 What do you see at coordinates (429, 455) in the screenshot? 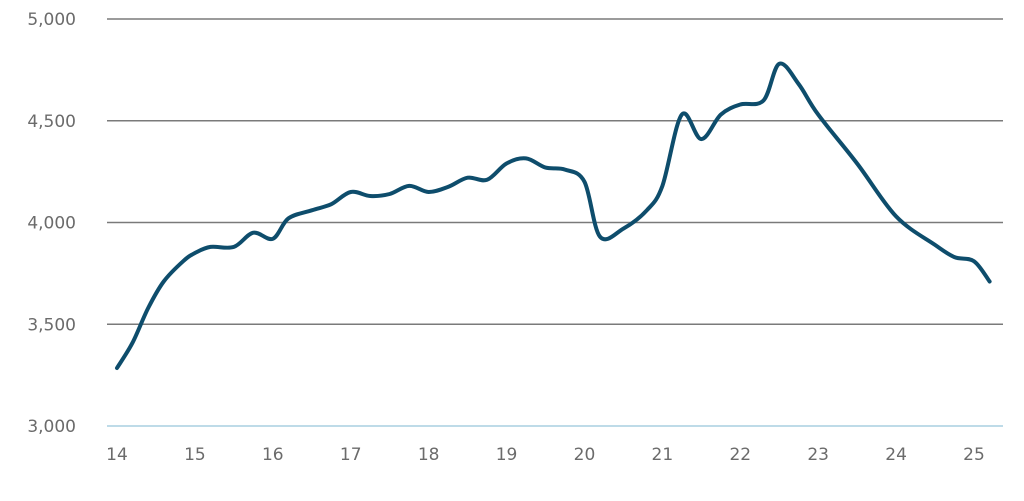
I see `x-tick-label: 18` at bounding box center [429, 455].